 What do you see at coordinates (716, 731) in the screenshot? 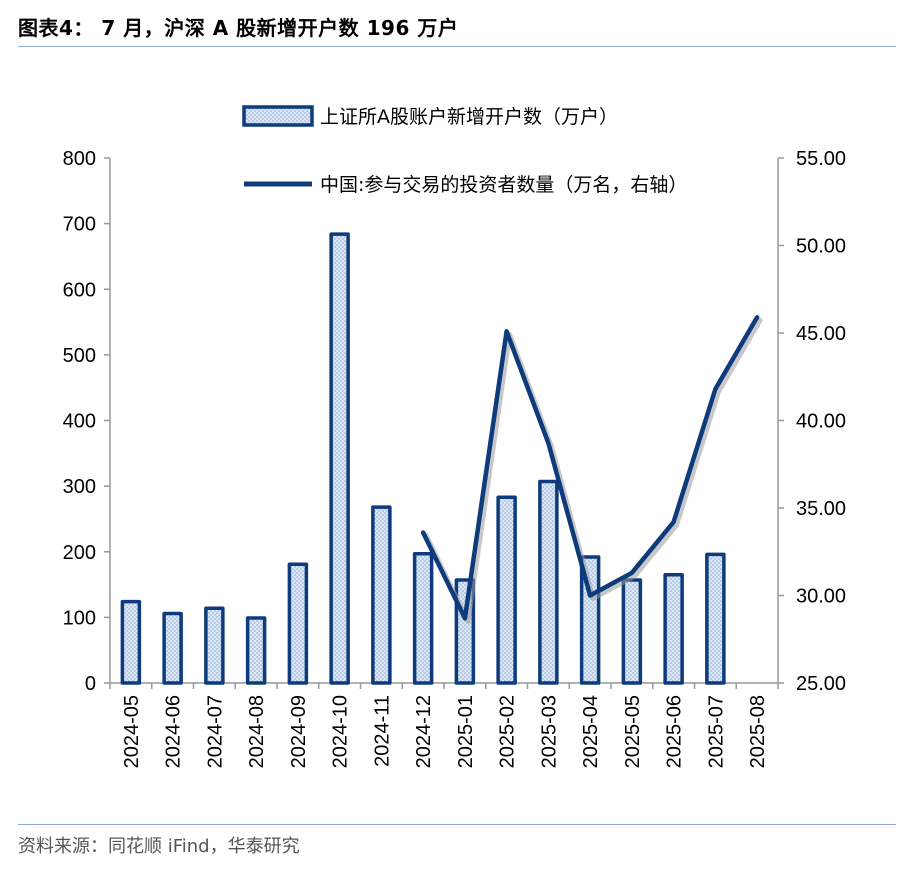
I see `x-tick-label: 2025-07` at bounding box center [716, 731].